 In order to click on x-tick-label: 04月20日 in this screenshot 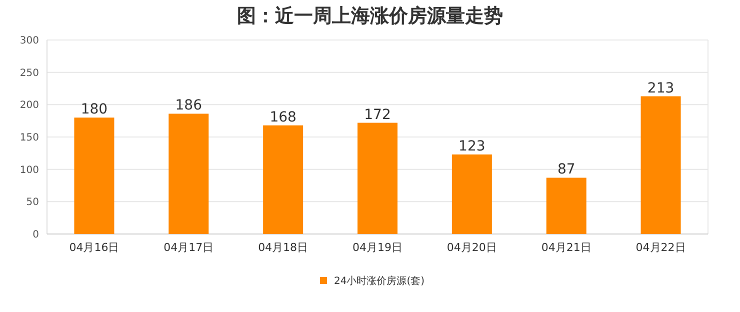, I will do `click(471, 247)`.